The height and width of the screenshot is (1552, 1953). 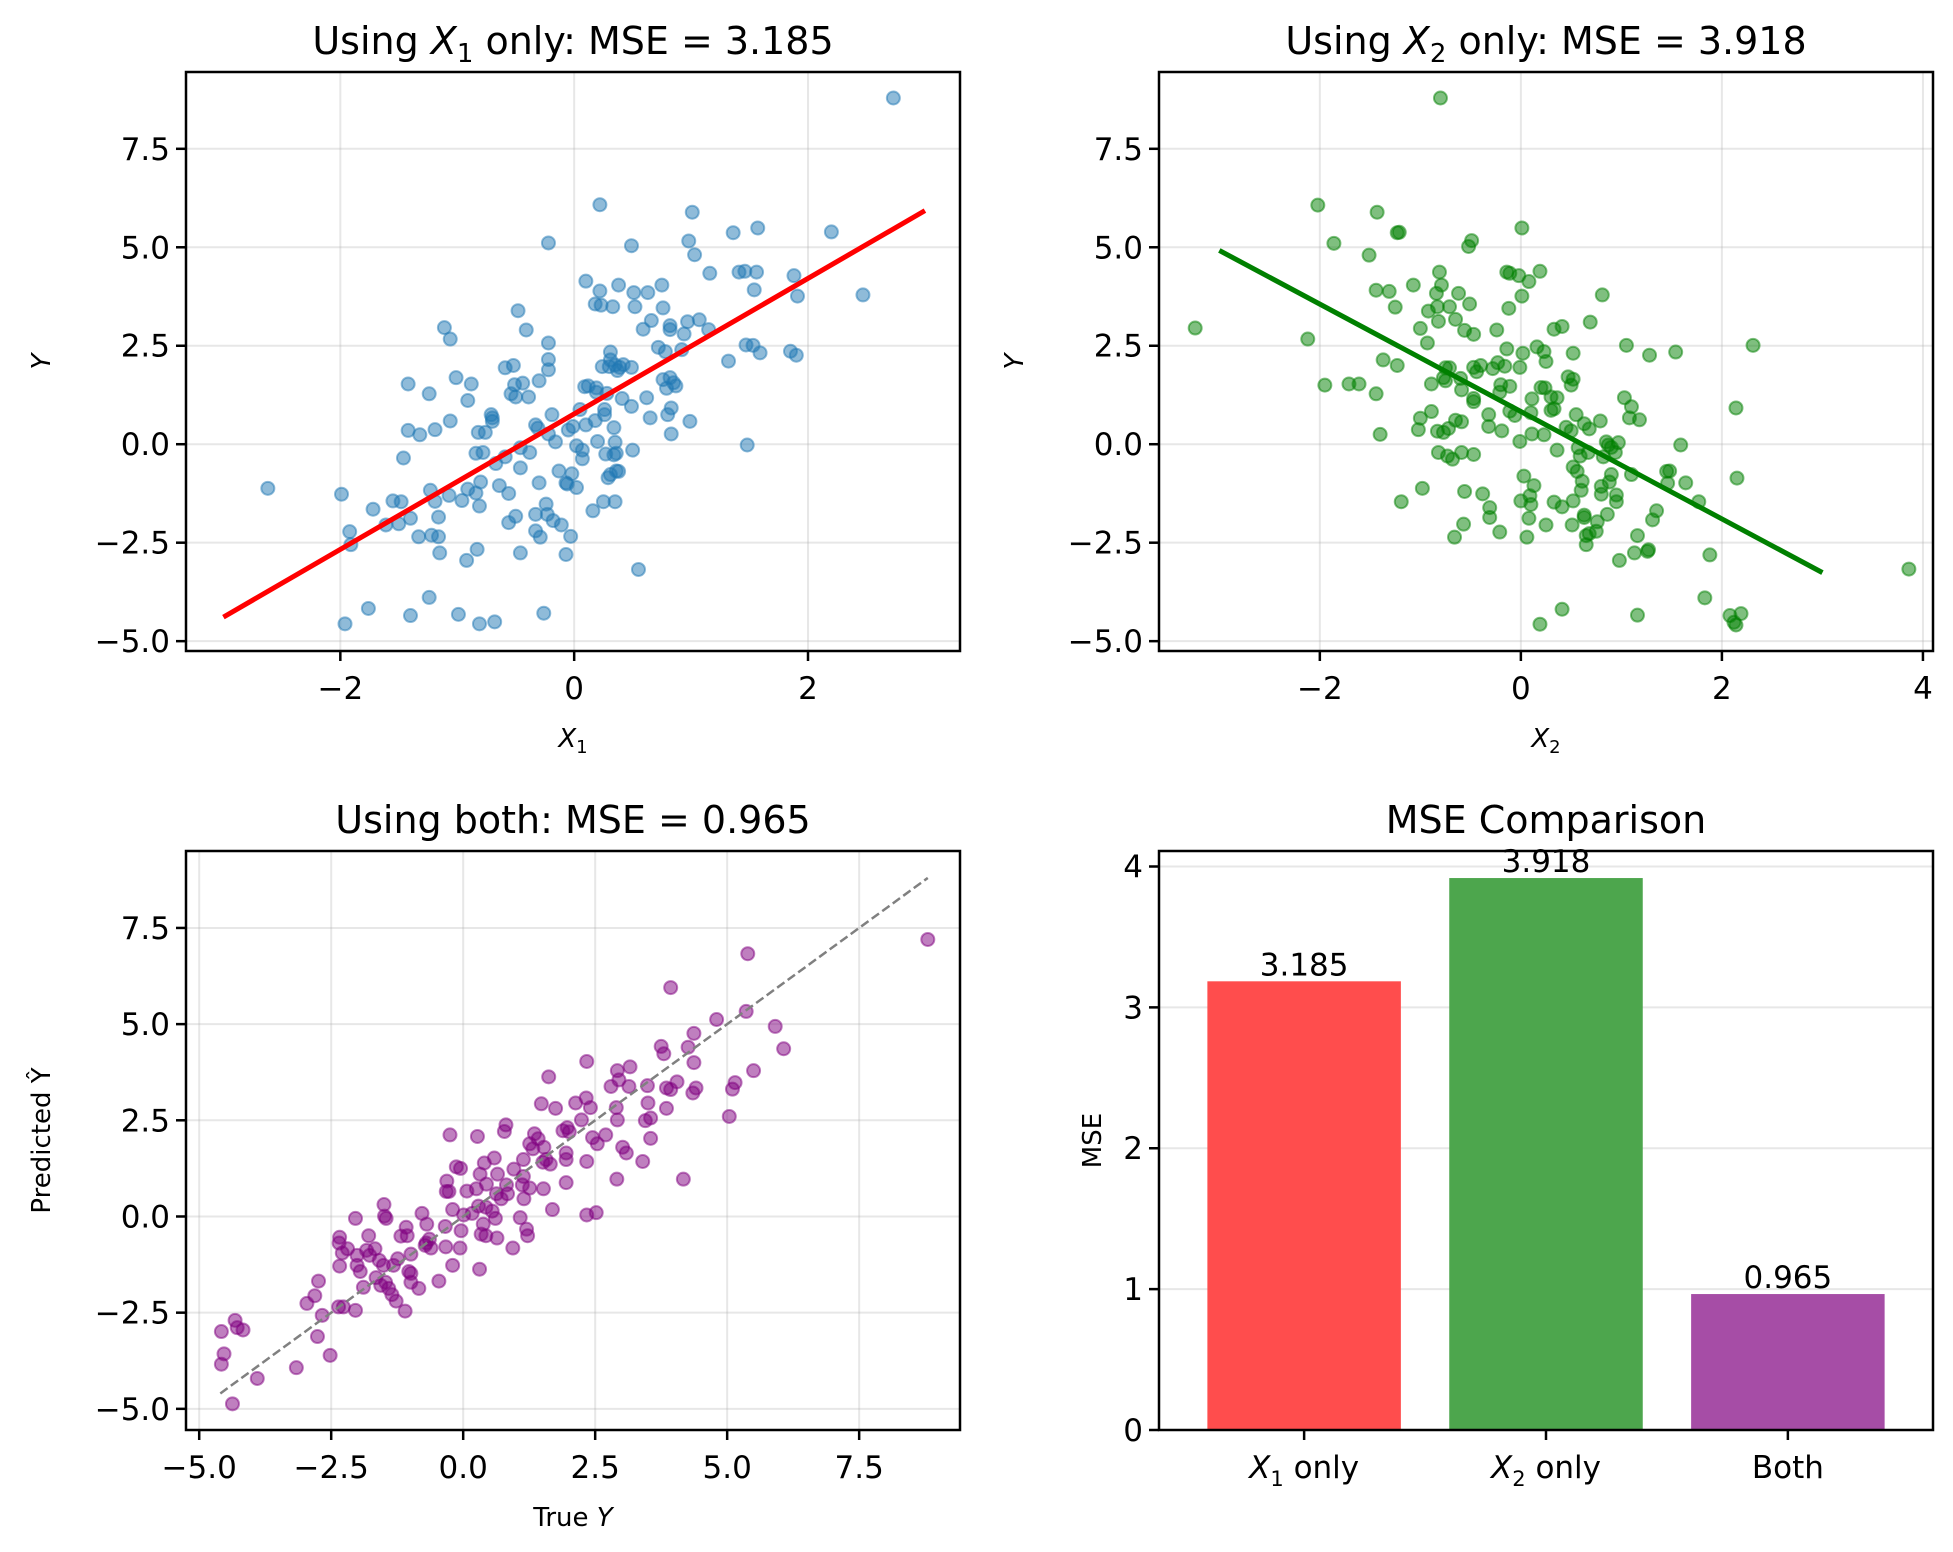 I want to click on identity-reference-line, so click(x=574, y=1135).